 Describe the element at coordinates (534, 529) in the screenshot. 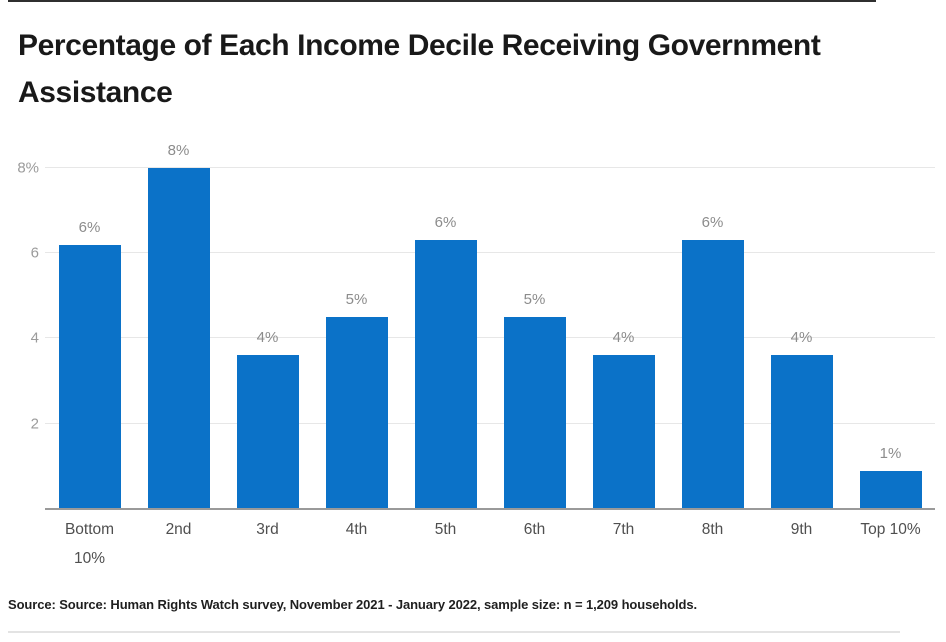

I see `x-axis-label-text: 6th` at that location.